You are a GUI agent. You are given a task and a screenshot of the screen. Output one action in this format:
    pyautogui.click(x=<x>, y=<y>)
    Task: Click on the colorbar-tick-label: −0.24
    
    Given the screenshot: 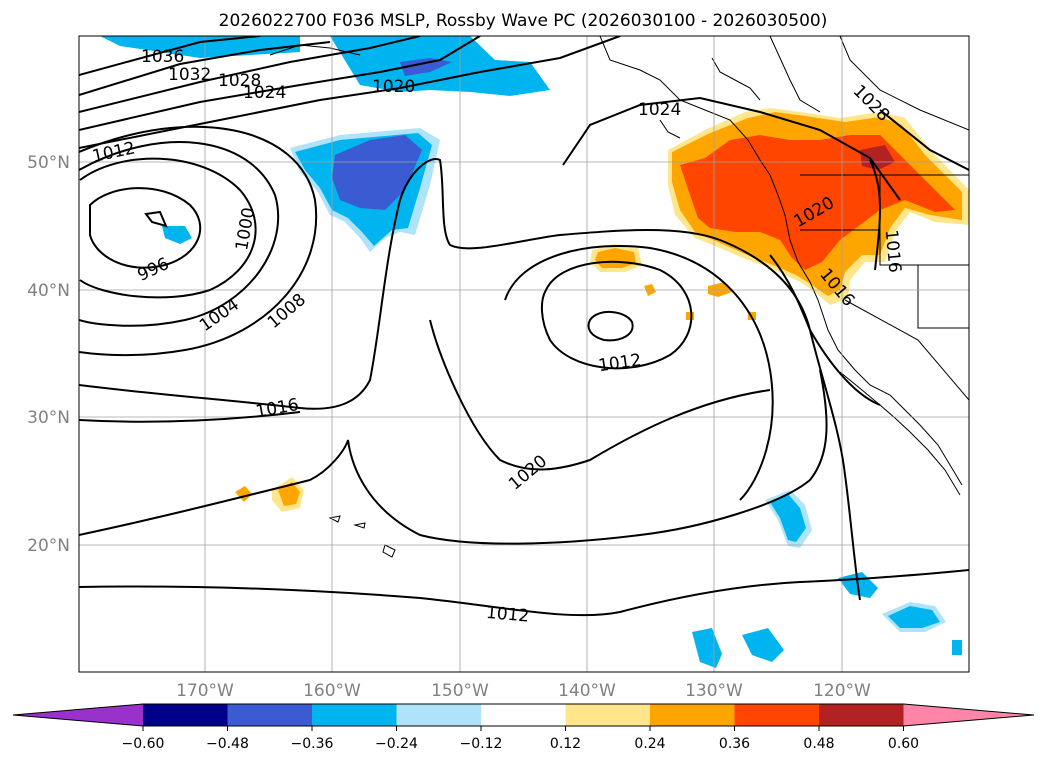 What is the action you would take?
    pyautogui.click(x=396, y=744)
    